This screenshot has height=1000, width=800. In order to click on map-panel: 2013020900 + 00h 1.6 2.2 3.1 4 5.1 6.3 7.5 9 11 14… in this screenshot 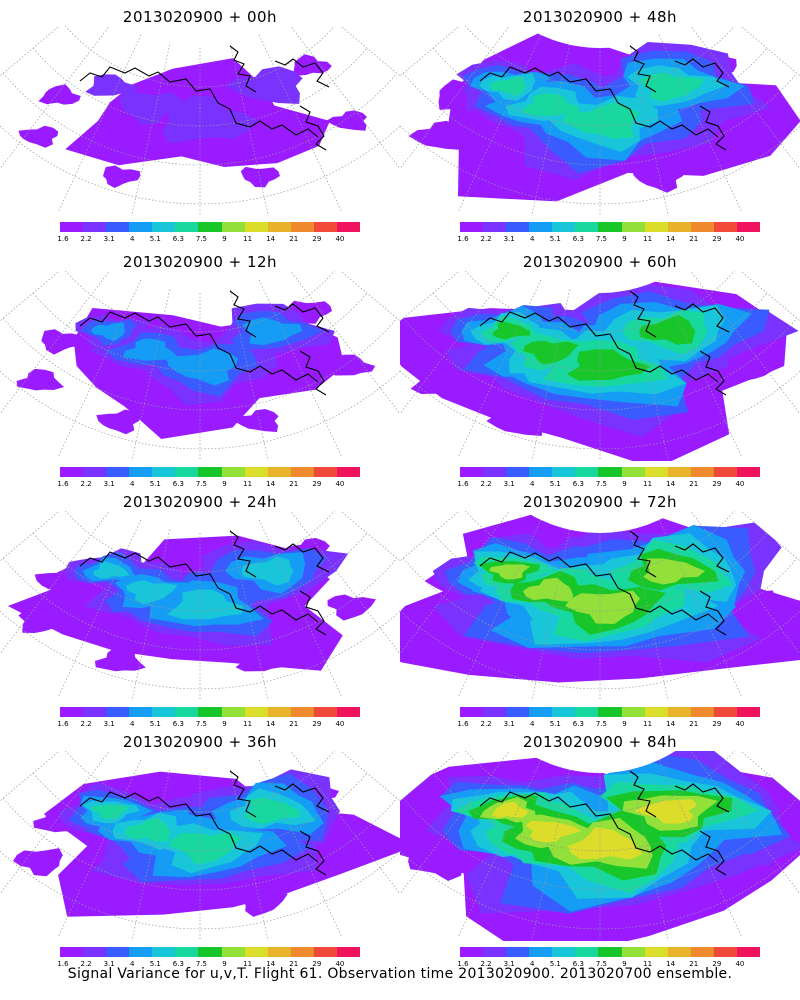, I will do `click(200, 122)`.